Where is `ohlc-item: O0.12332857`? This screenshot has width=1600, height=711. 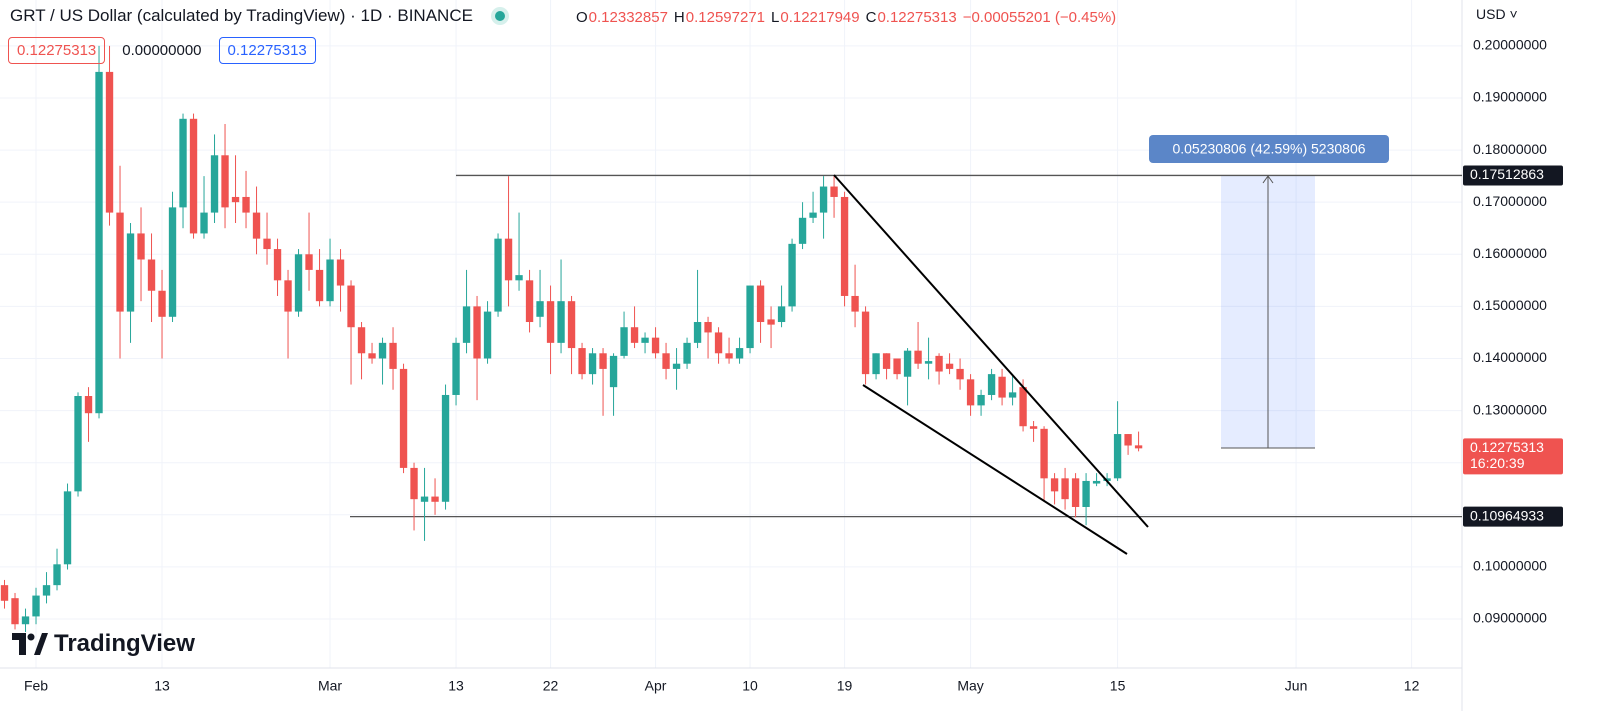 ohlc-item: O0.12332857 is located at coordinates (622, 17).